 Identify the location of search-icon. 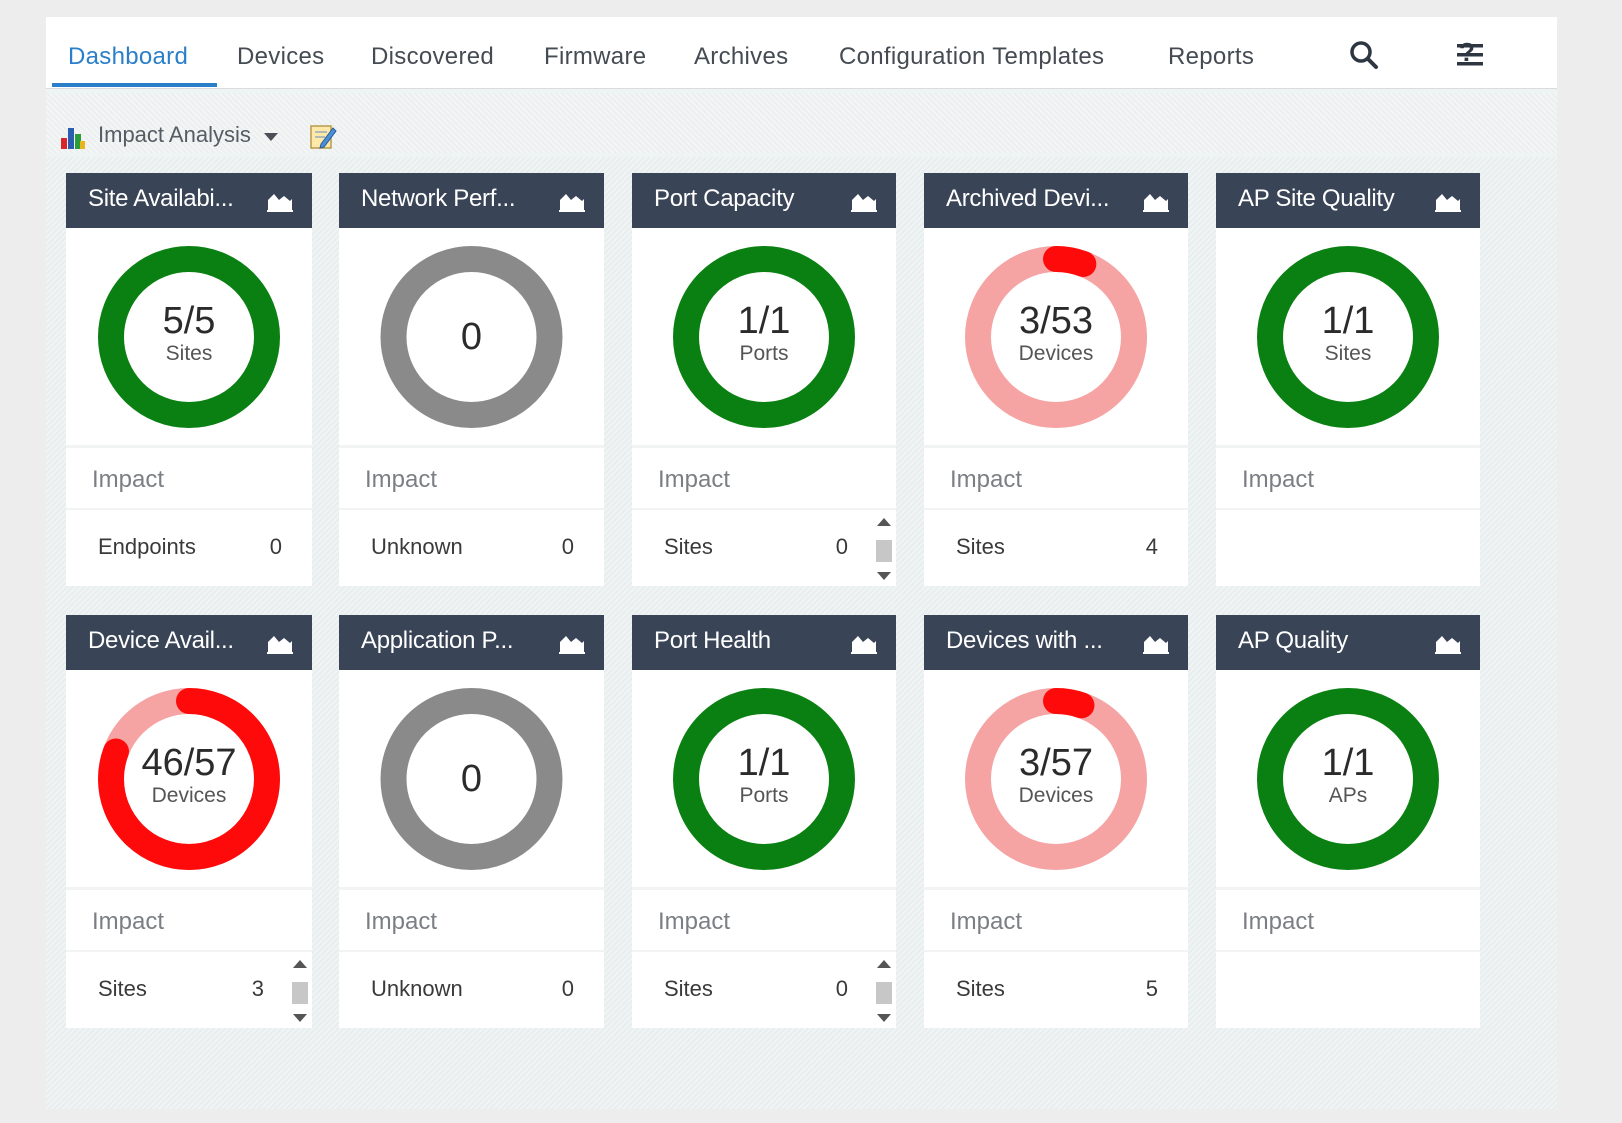
(1364, 55).